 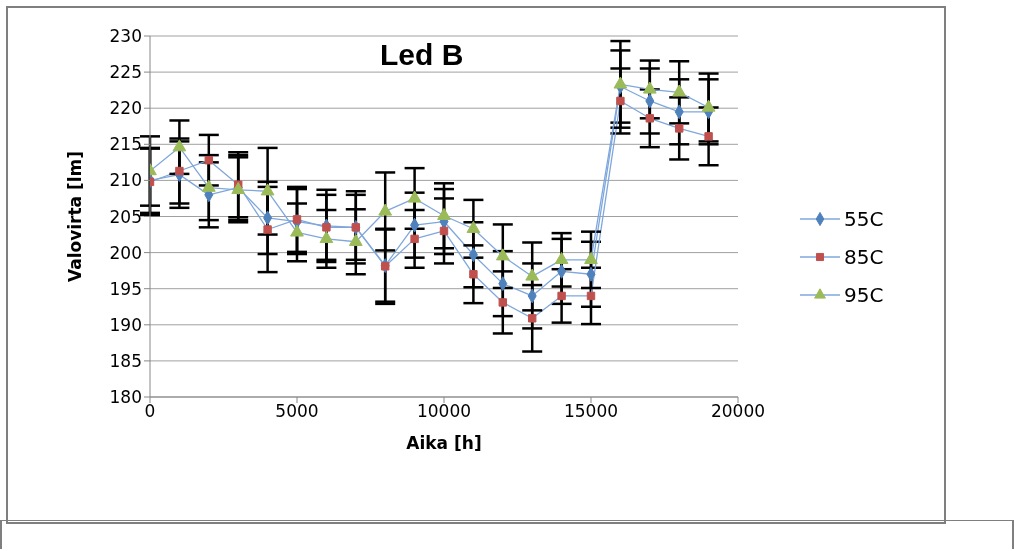 I want to click on legend-label: 55C, so click(x=864, y=219).